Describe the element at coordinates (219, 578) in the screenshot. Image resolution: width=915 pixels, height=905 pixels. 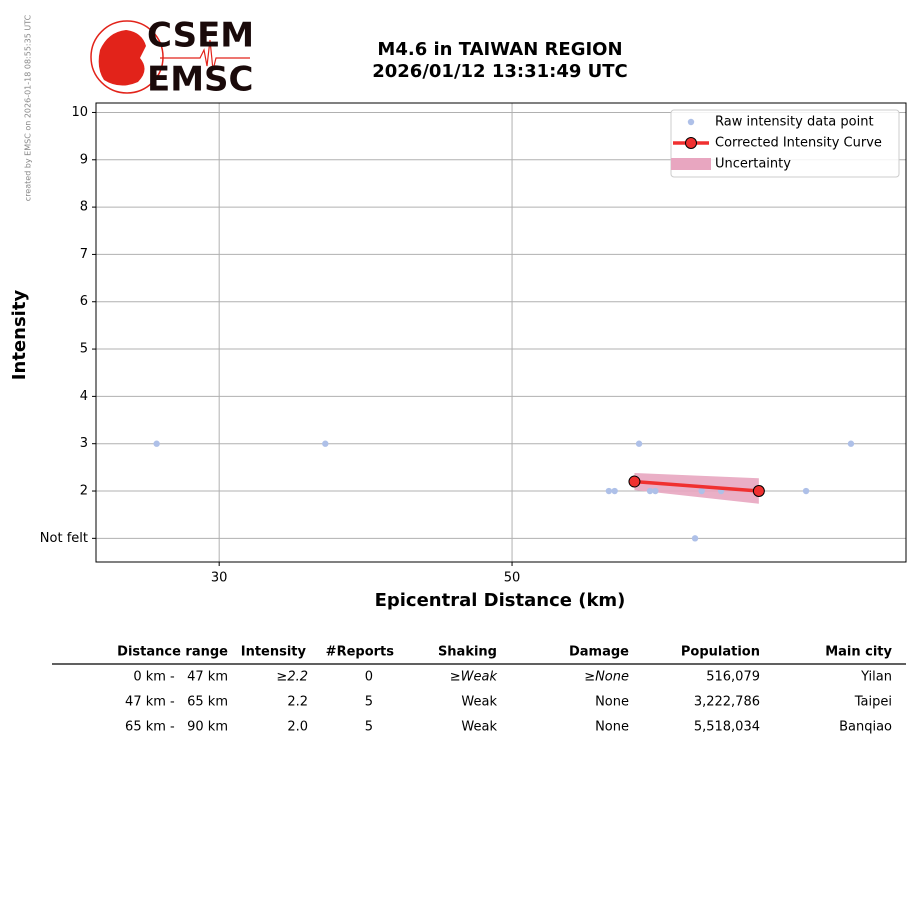
I see `x-tick-label: 30` at that location.